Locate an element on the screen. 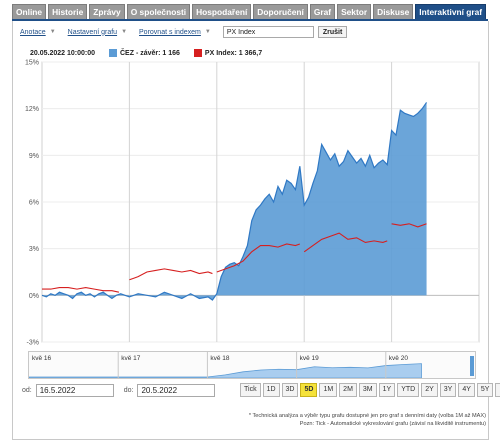 This screenshot has height=445, width=500. range-navigator: kvě 16 kvě 17 kvě 18 kvě 19 kvě 20 is located at coordinates (252, 365).